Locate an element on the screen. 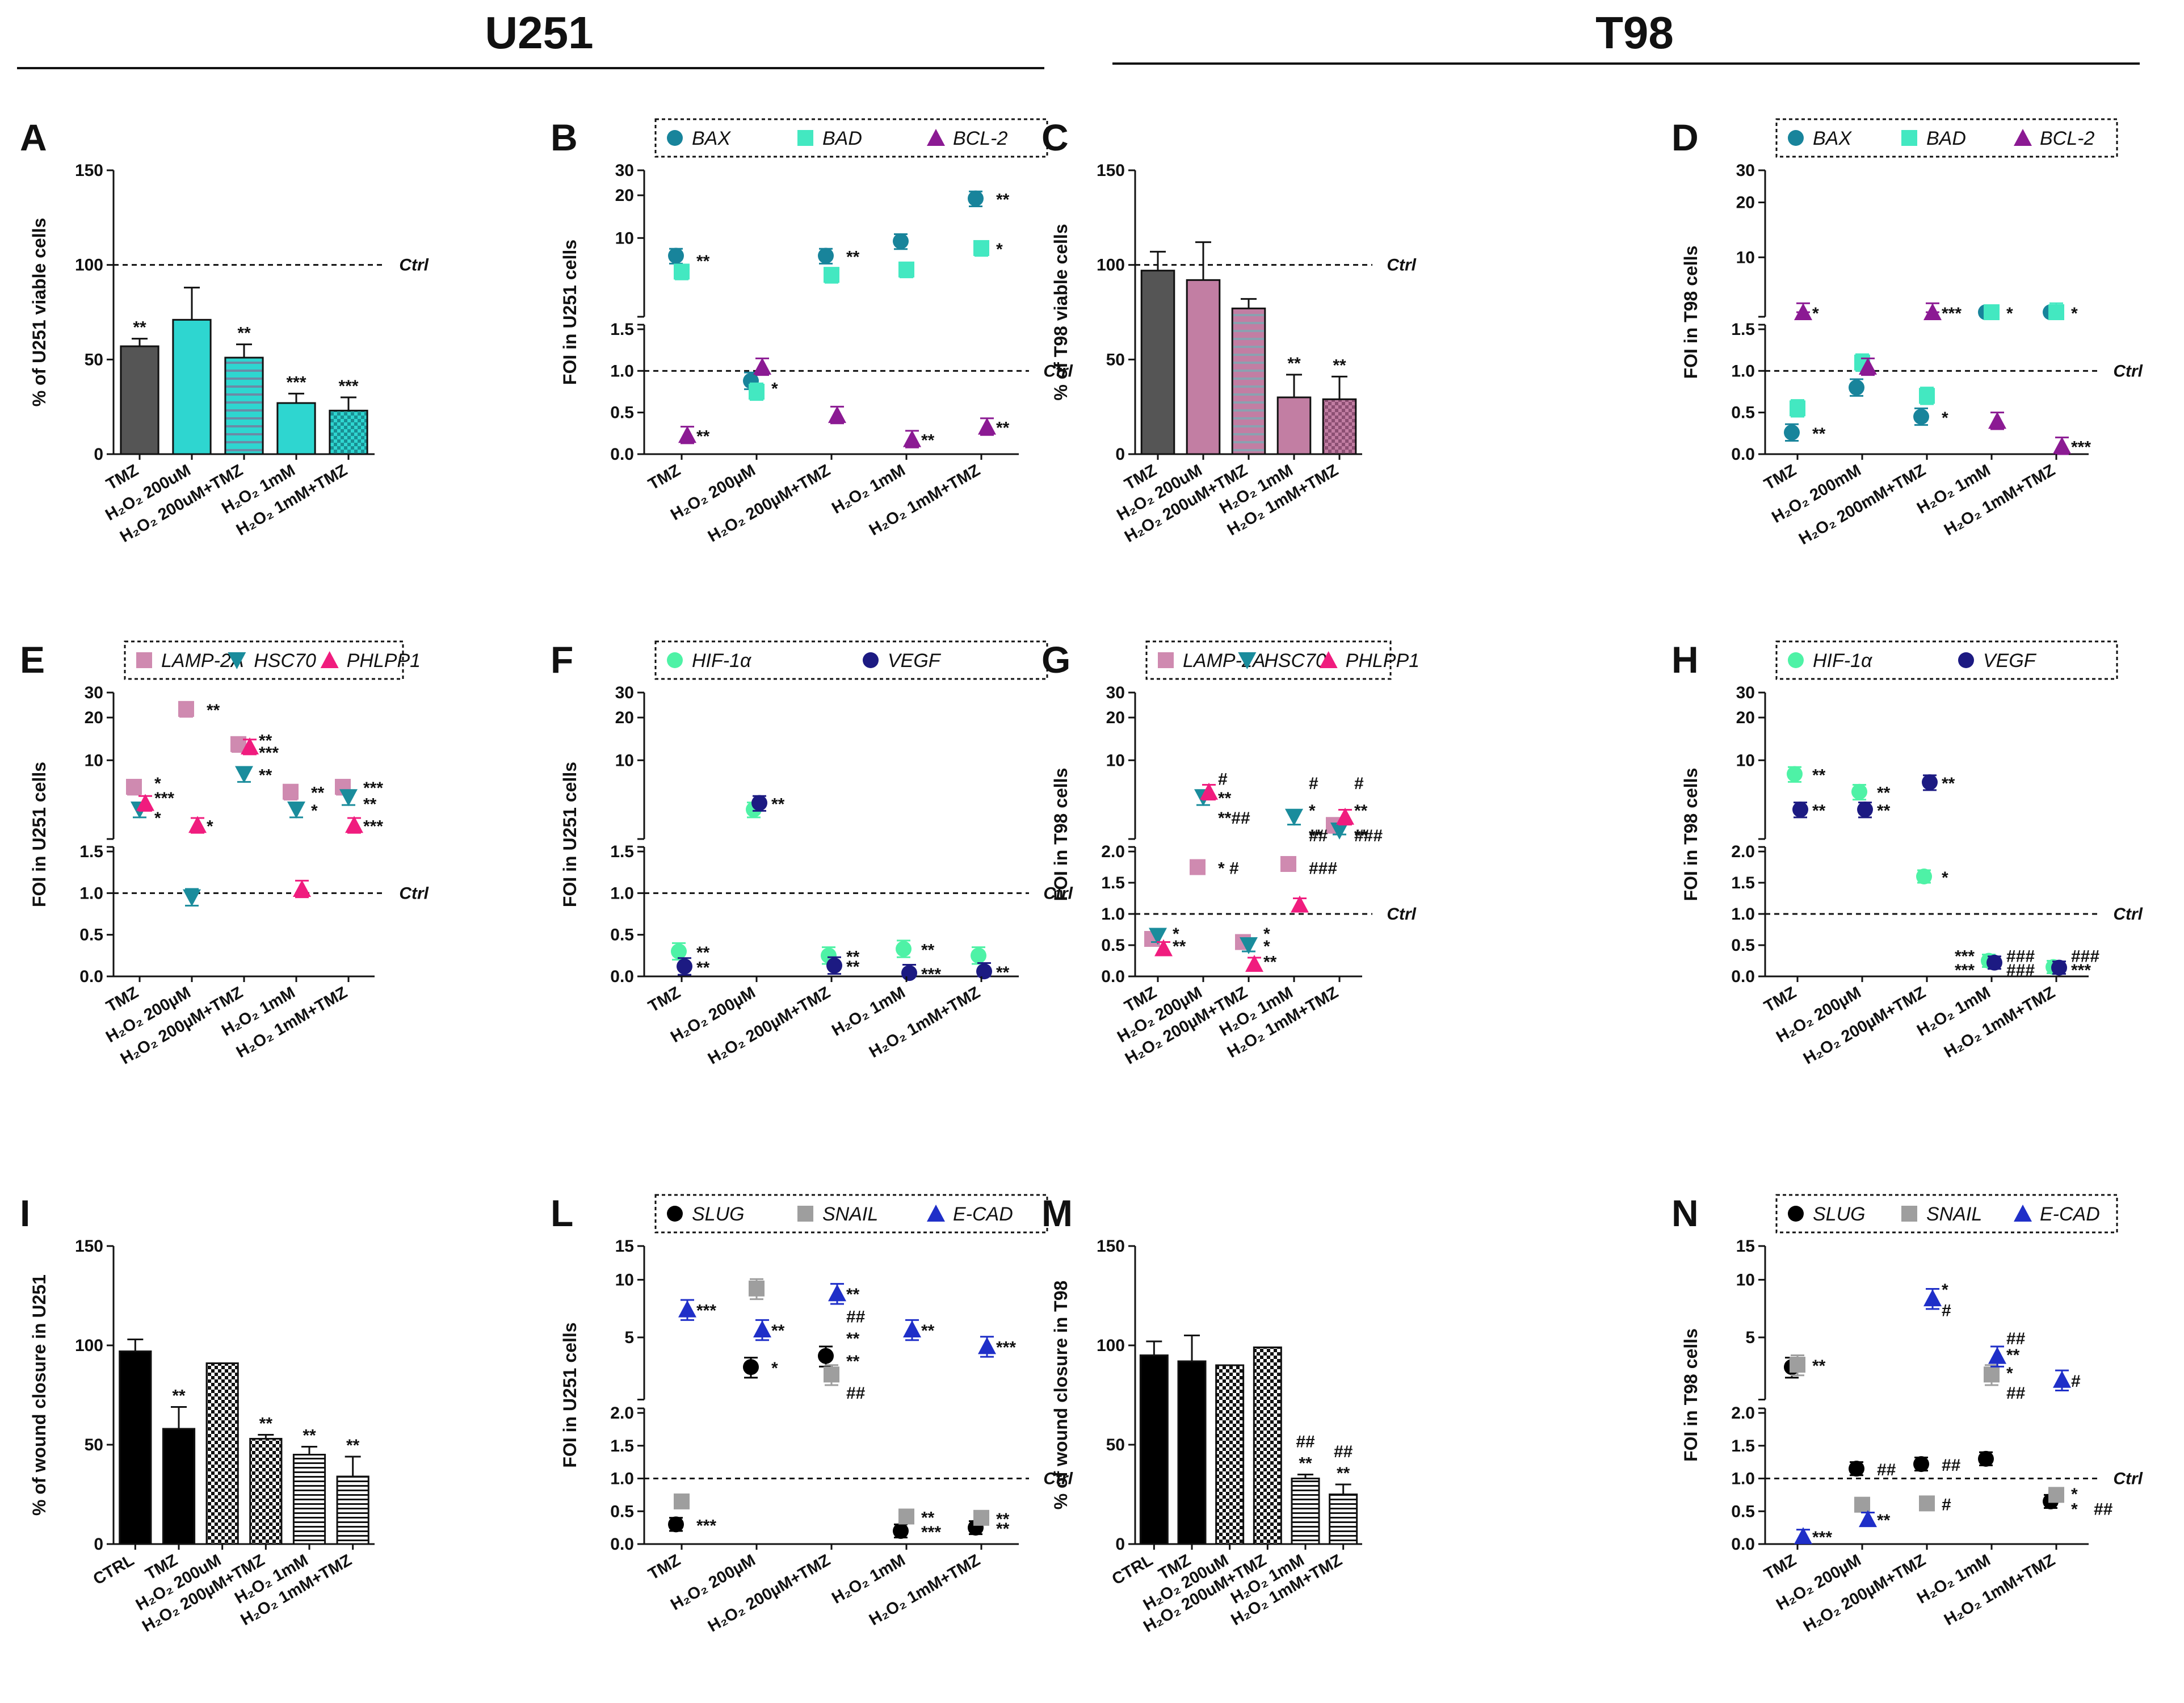 Image resolution: width=2184 pixels, height=1703 pixels. legend-label: SNAIL is located at coordinates (1954, 1214).